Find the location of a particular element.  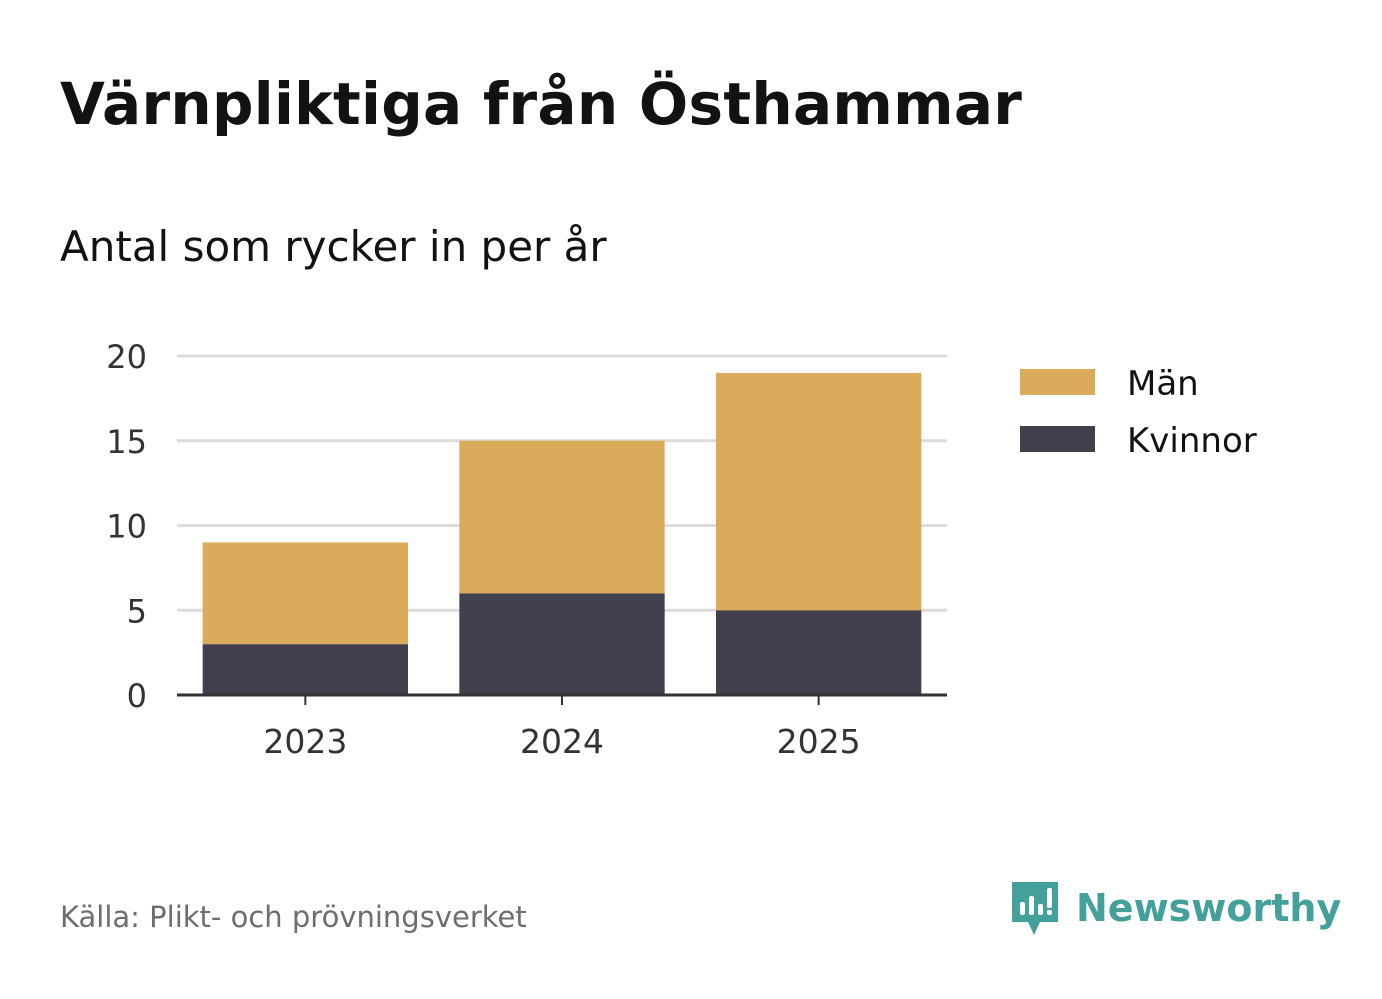

x-tick-label: 2023 is located at coordinates (305, 741).